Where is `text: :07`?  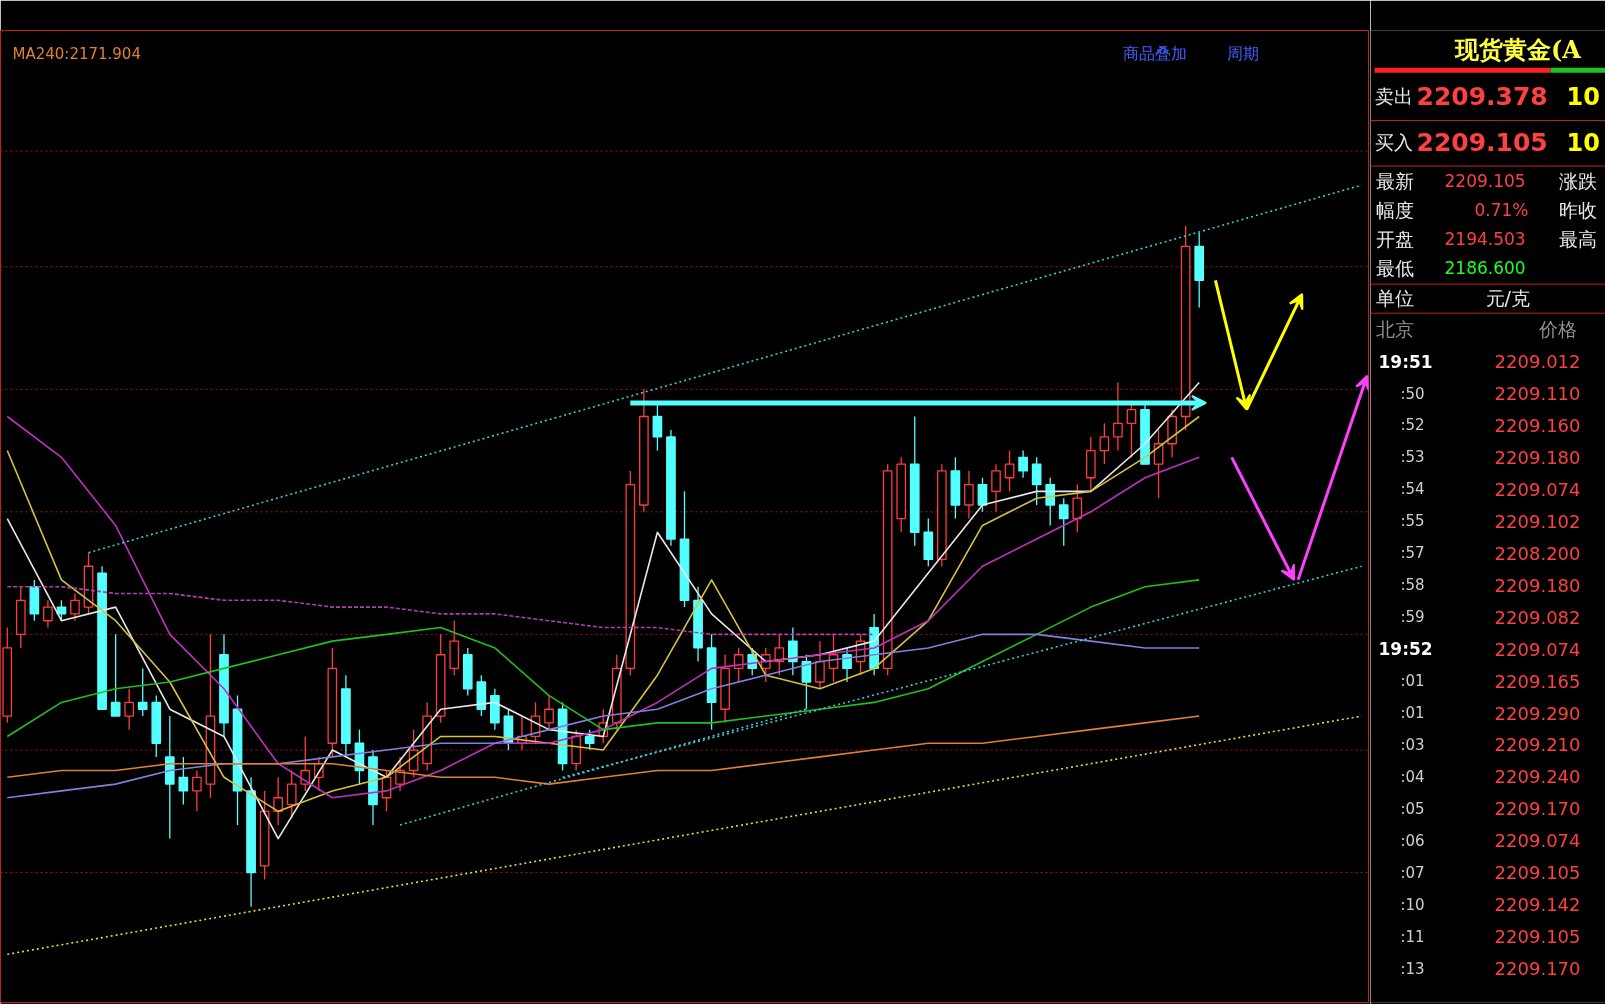 text: :07 is located at coordinates (1412, 872).